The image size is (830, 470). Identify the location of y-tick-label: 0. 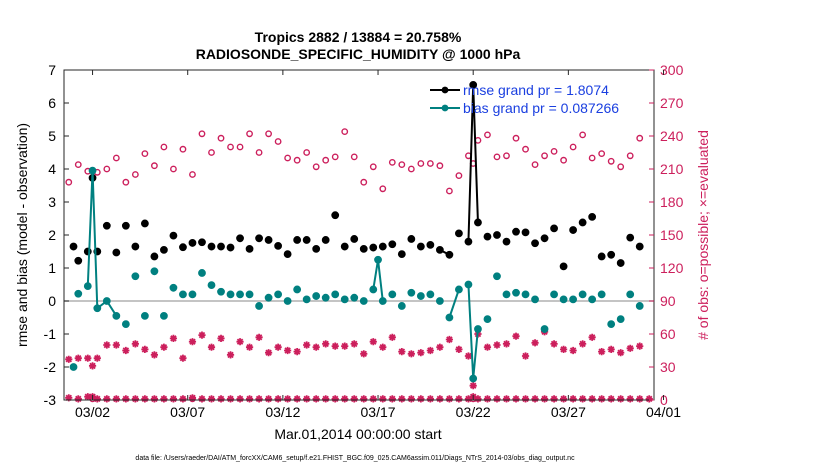
(52, 301).